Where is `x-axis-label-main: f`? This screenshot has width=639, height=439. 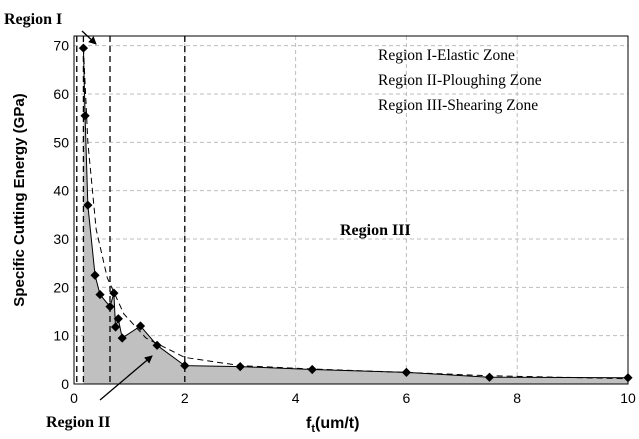
x-axis-label-main: f is located at coordinates (309, 423).